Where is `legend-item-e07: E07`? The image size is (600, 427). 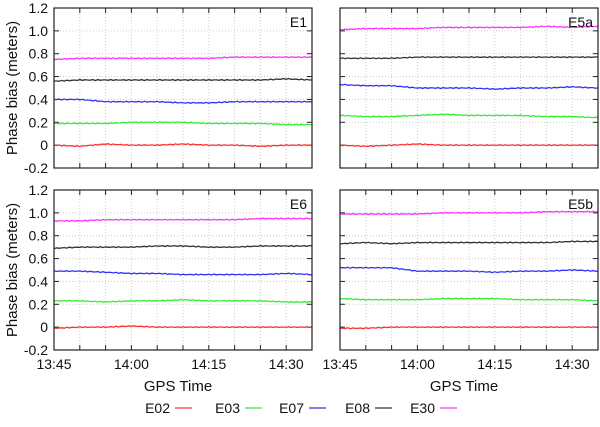 legend-item-e07: E07 is located at coordinates (302, 408).